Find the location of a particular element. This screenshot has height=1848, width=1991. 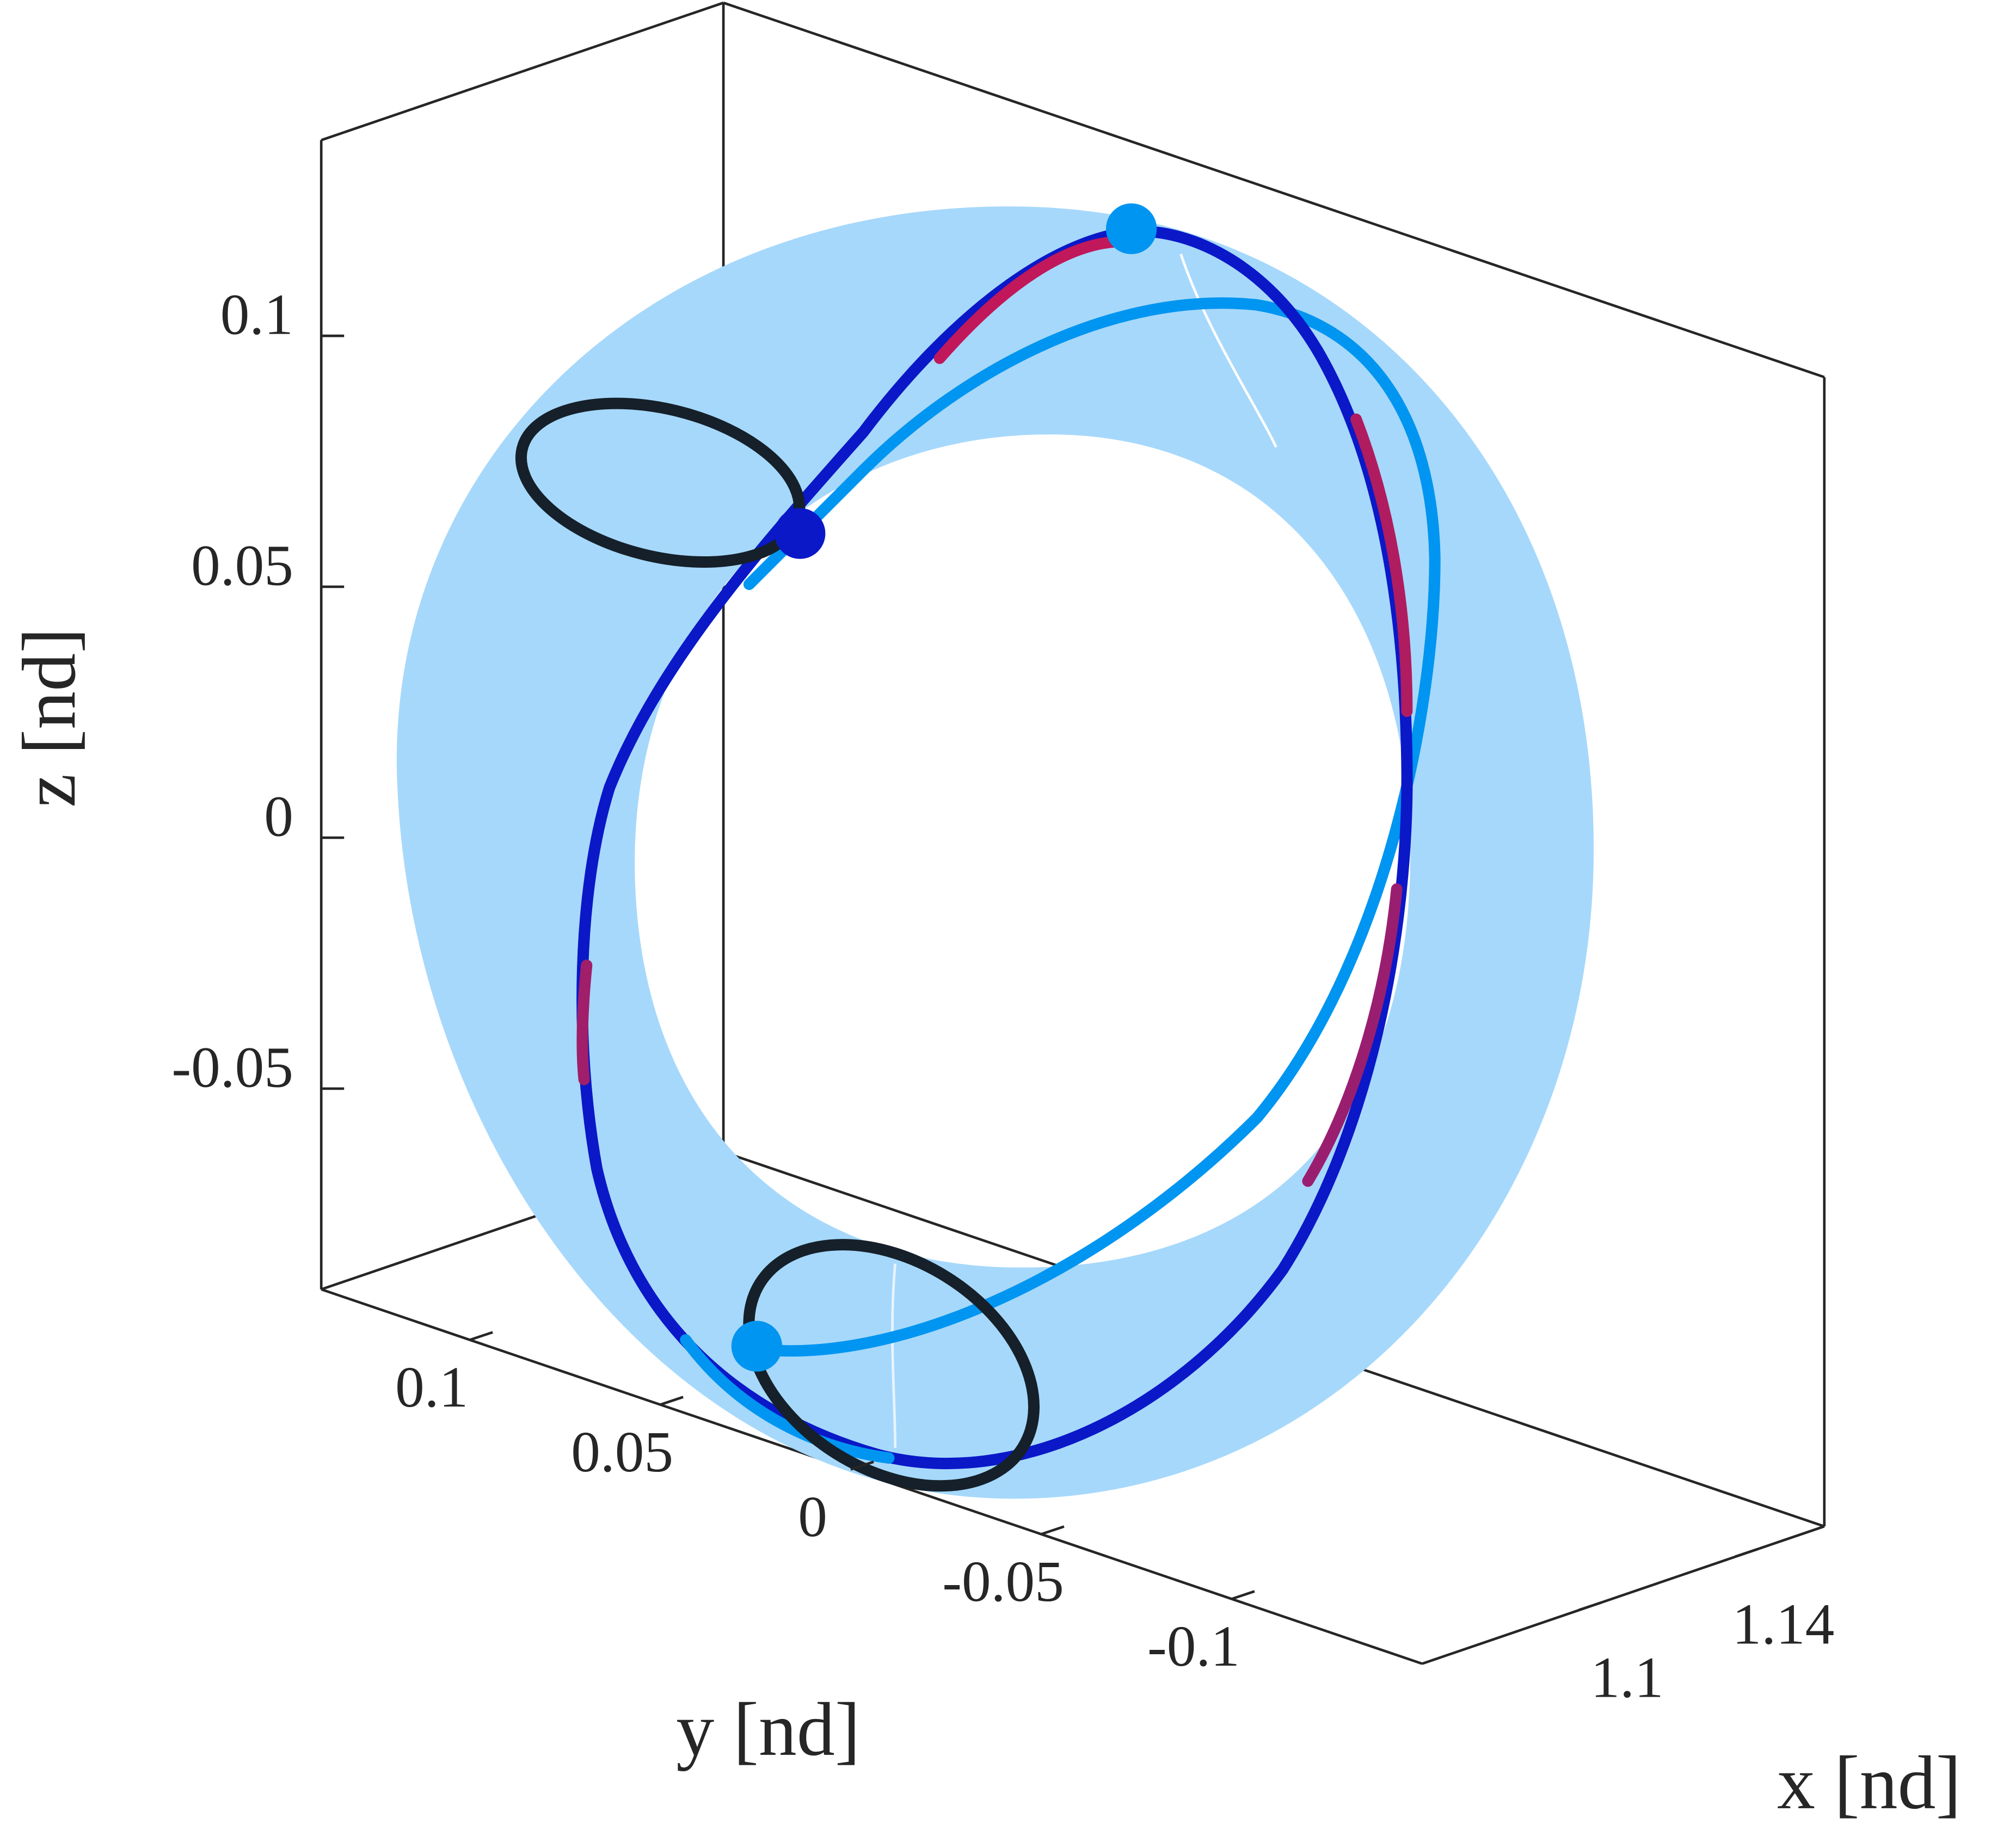

y-tick-label: 0.05 is located at coordinates (622, 1452).